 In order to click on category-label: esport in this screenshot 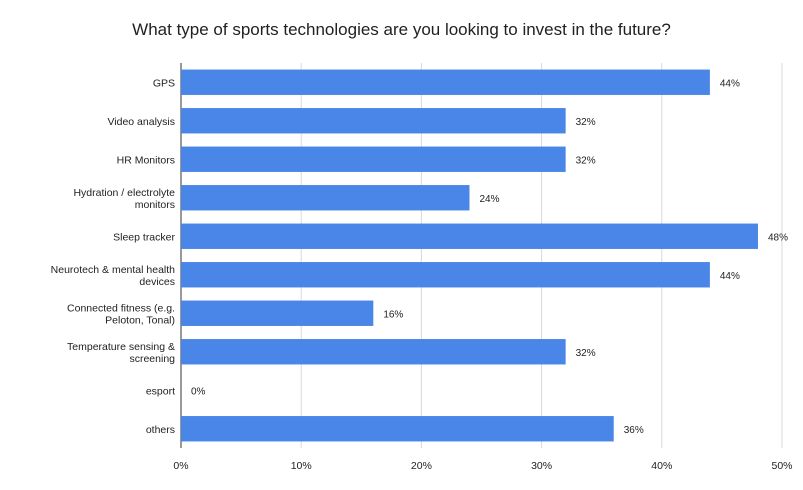, I will do `click(160, 391)`.